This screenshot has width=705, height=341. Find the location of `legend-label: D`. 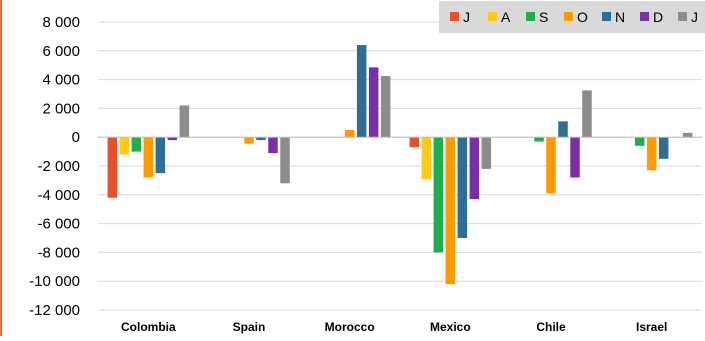

legend-label: D is located at coordinates (658, 17).